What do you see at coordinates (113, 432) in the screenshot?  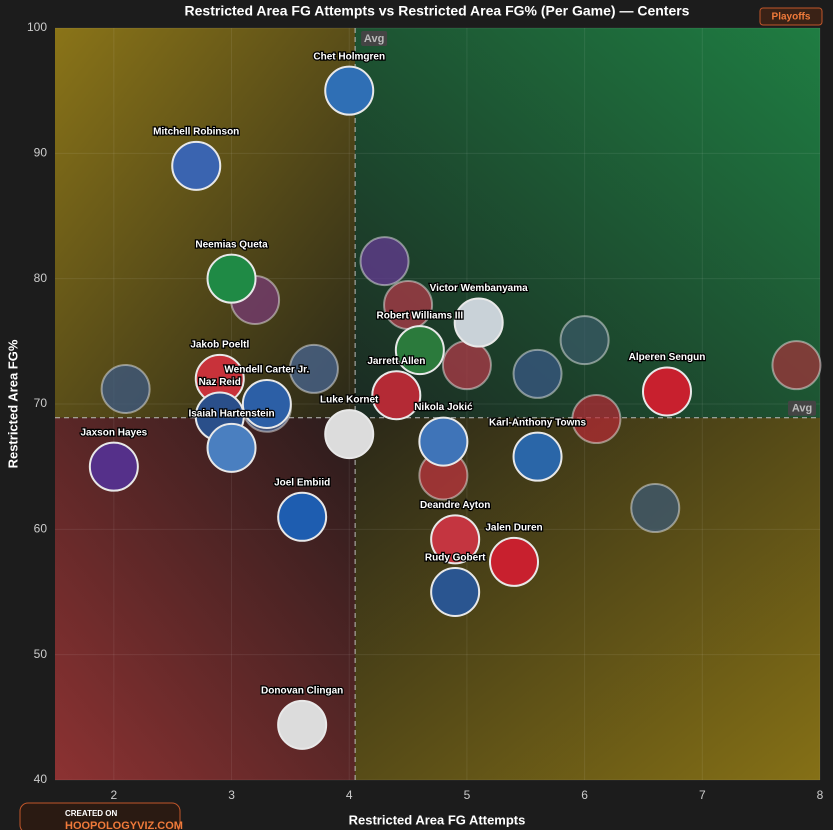 I see `player-label: Jaxson Hayes` at bounding box center [113, 432].